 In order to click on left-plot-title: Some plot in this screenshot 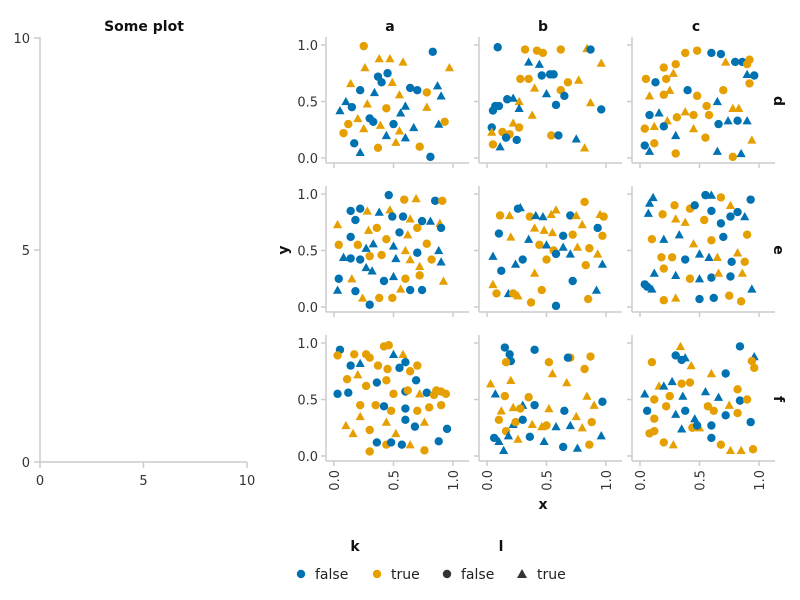, I will do `click(144, 27)`.